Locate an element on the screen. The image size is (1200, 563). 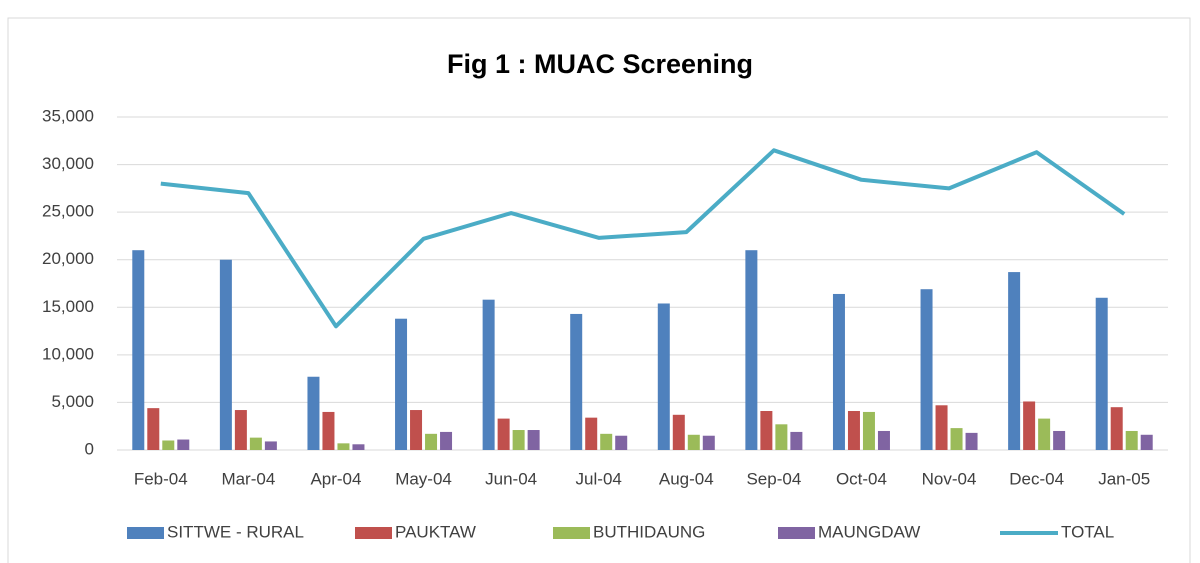
y-tick-label: 5,000 is located at coordinates (72, 401).